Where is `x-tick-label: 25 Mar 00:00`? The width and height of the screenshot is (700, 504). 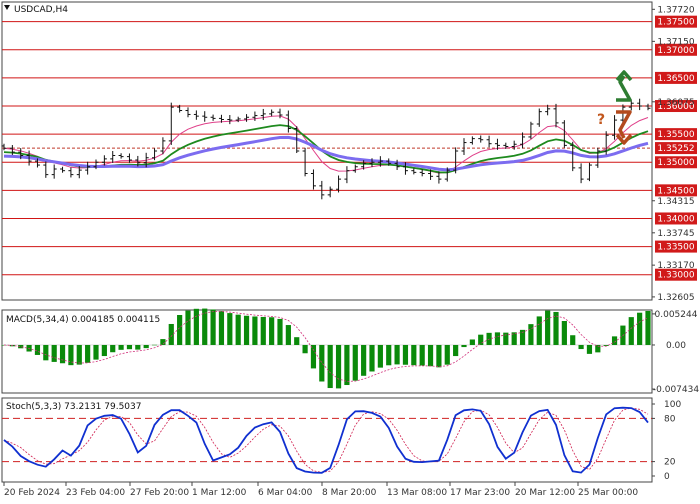
x-tick-label: 25 Mar 00:00 is located at coordinates (608, 493).